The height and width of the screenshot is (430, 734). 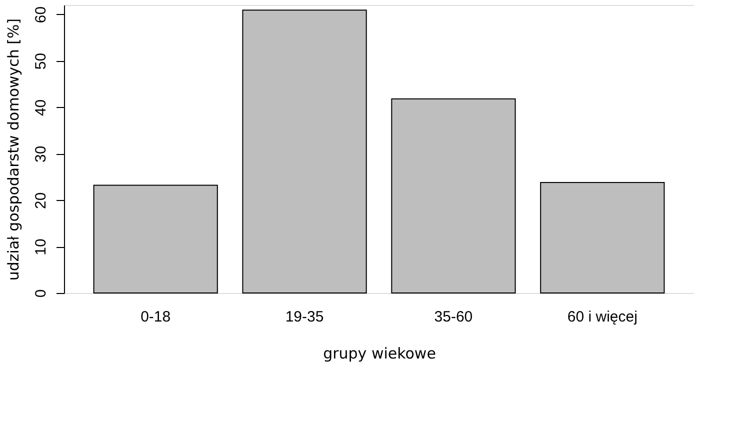 I want to click on y-tick-label: 40, so click(x=41, y=107).